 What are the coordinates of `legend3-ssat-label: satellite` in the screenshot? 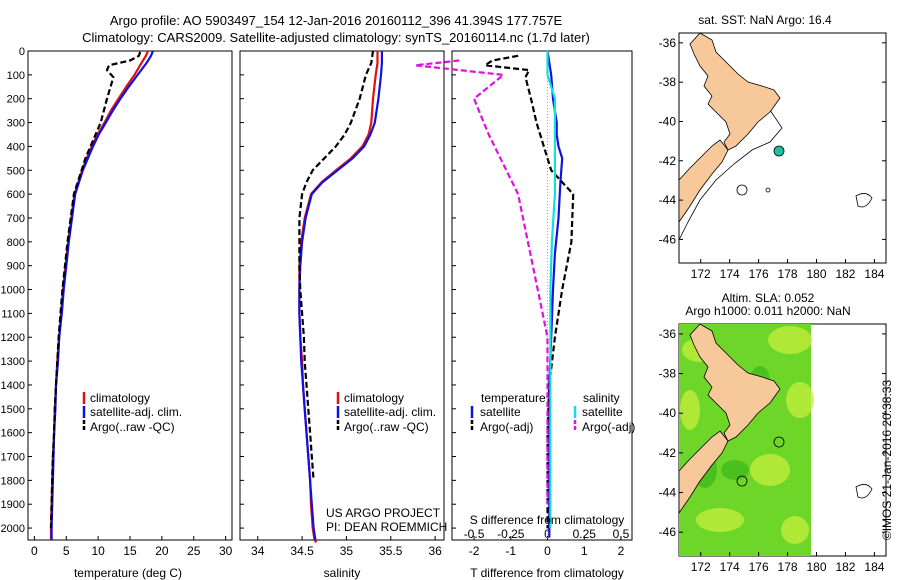 It's located at (602, 412).